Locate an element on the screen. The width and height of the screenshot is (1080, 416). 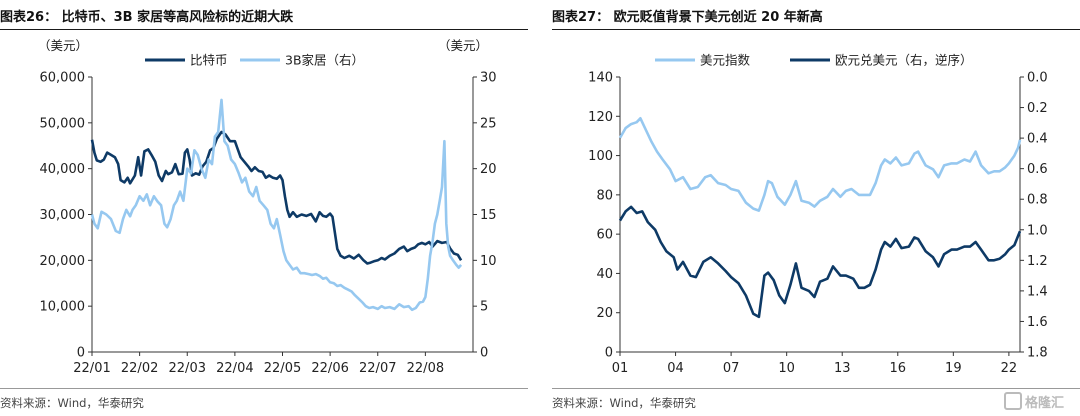
left-legend-label-2: 3B家居（右） is located at coordinates (324, 60).